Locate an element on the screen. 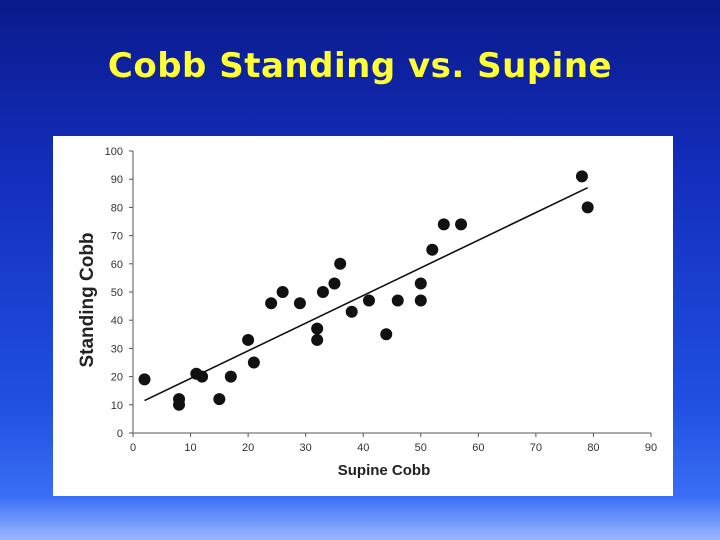  y-tick-label: 60 is located at coordinates (117, 265).